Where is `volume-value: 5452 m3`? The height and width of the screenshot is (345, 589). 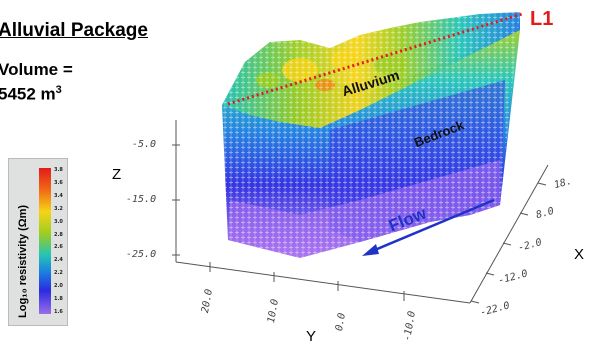 volume-value: 5452 m3 is located at coordinates (31, 94).